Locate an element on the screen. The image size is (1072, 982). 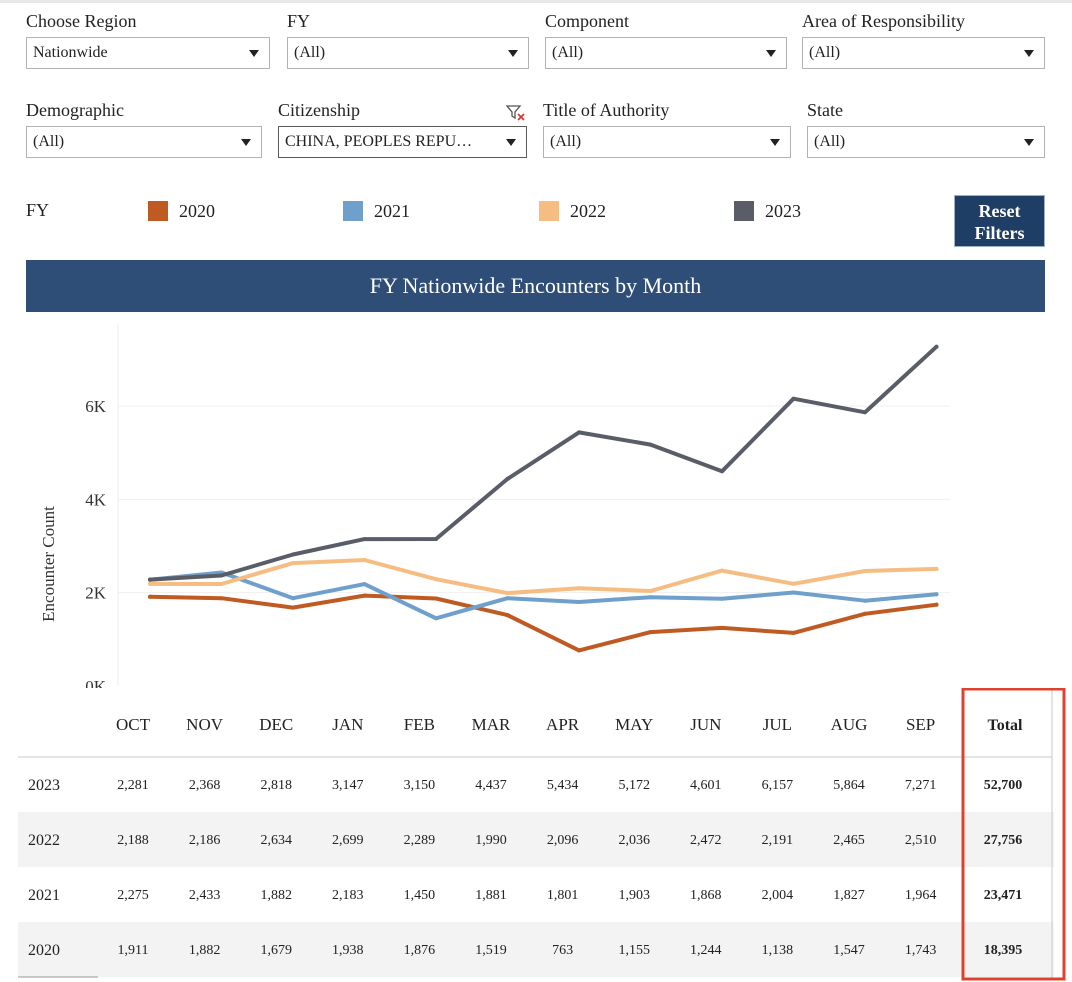
table-cell: 3,150 is located at coordinates (420, 785).